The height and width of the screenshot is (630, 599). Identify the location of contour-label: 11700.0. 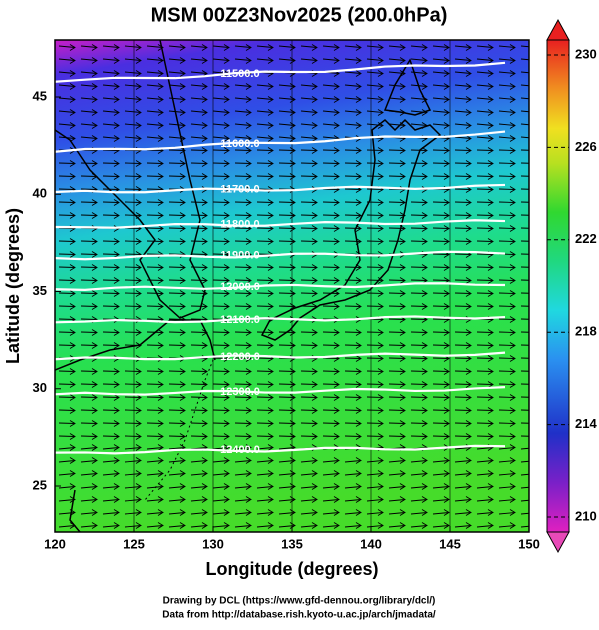
(239, 190).